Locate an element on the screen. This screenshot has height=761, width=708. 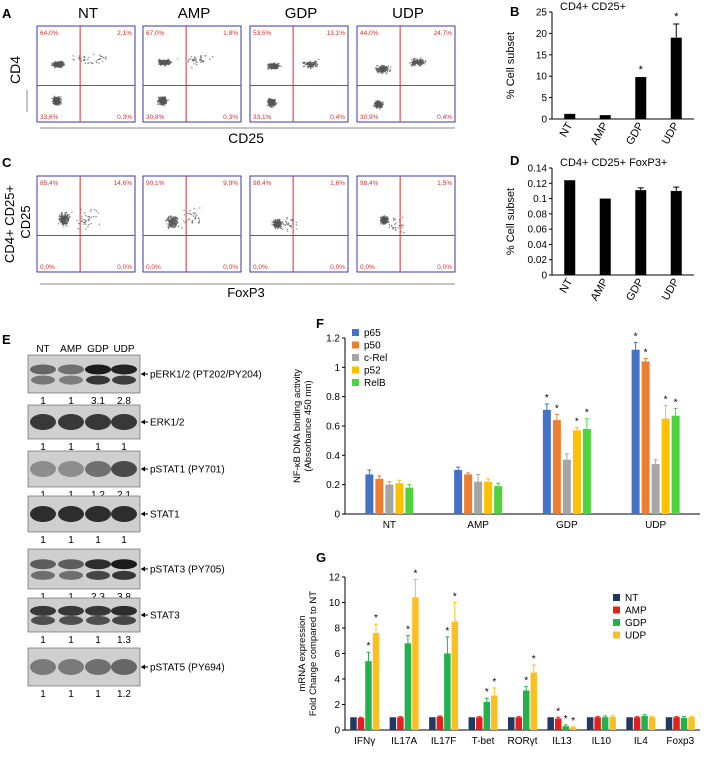
chart-f-x-tick-label: NT is located at coordinates (389, 525).